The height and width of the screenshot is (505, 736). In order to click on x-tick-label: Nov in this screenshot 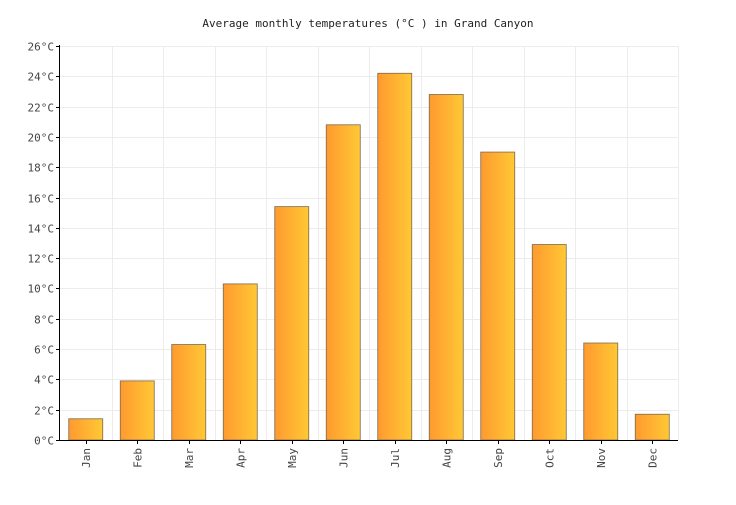, I will do `click(601, 458)`.